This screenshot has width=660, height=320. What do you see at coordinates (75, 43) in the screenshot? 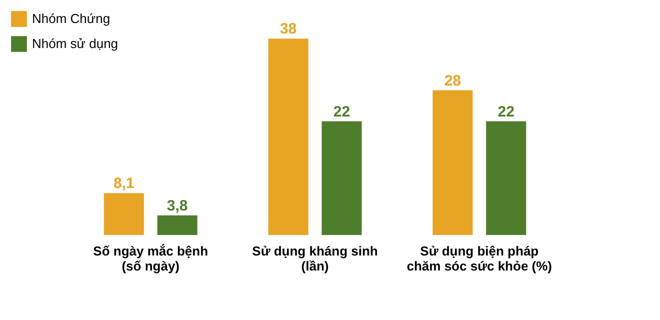
I see `legend-label: Nhóm sử dụng` at bounding box center [75, 43].